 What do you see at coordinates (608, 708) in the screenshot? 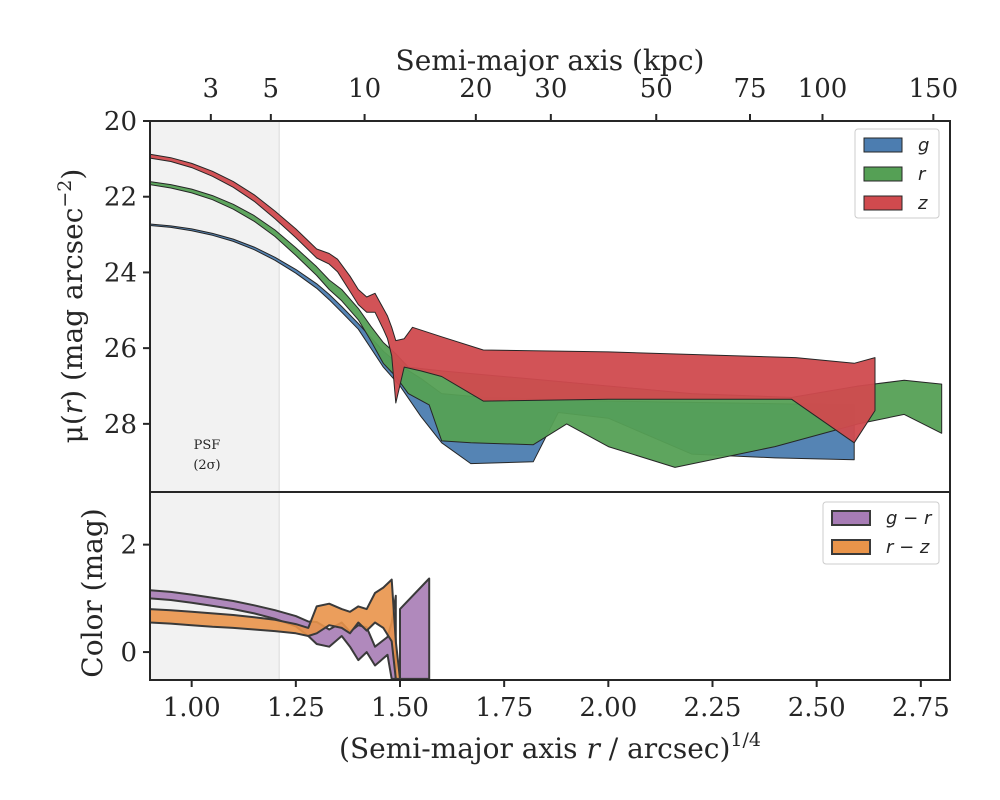
I see `bottom-x-tick-label: 2.00` at bounding box center [608, 708].